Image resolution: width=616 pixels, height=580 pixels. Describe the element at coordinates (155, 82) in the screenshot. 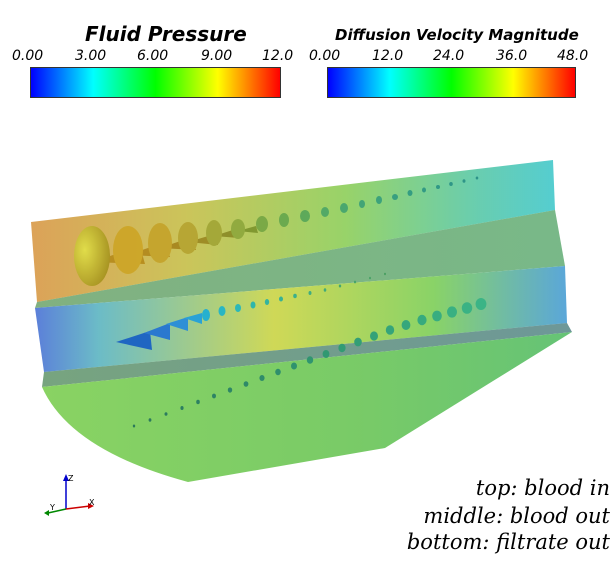

I see `pressure-colorbar` at that location.